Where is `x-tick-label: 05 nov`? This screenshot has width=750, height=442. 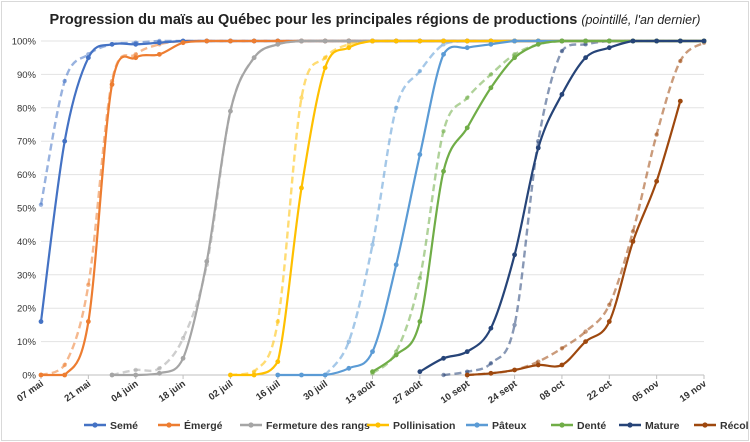
x-tick-label: 05 nov is located at coordinates (646, 391).